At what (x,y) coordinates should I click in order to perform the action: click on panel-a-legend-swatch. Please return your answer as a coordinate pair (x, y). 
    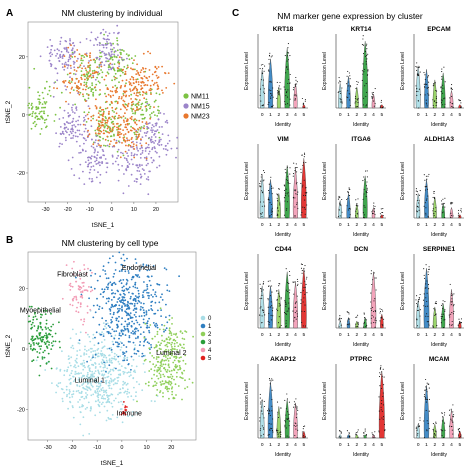
    Looking at the image, I should click on (186, 106).